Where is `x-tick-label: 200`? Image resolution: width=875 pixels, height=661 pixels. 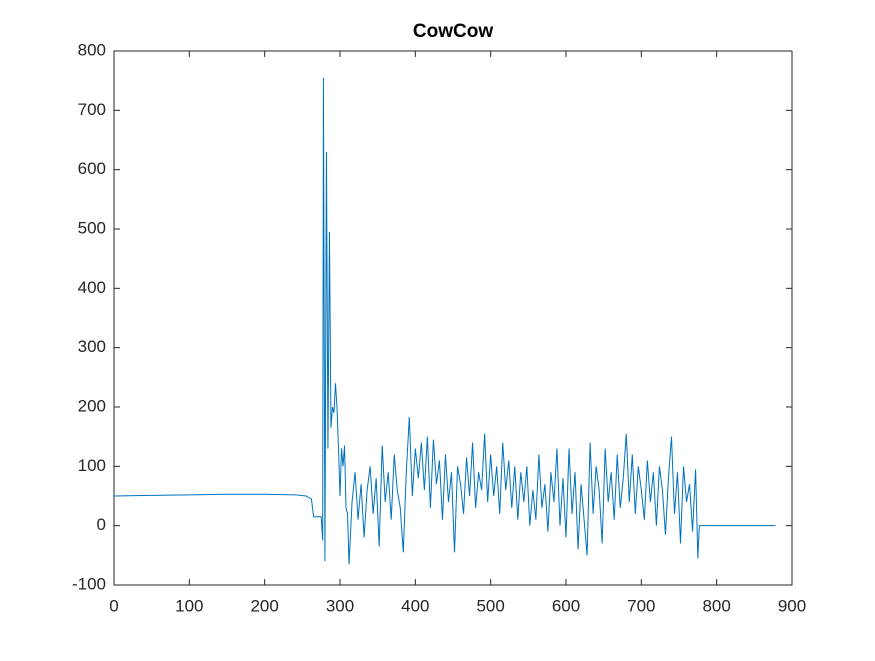
x-tick-label: 200 is located at coordinates (264, 605).